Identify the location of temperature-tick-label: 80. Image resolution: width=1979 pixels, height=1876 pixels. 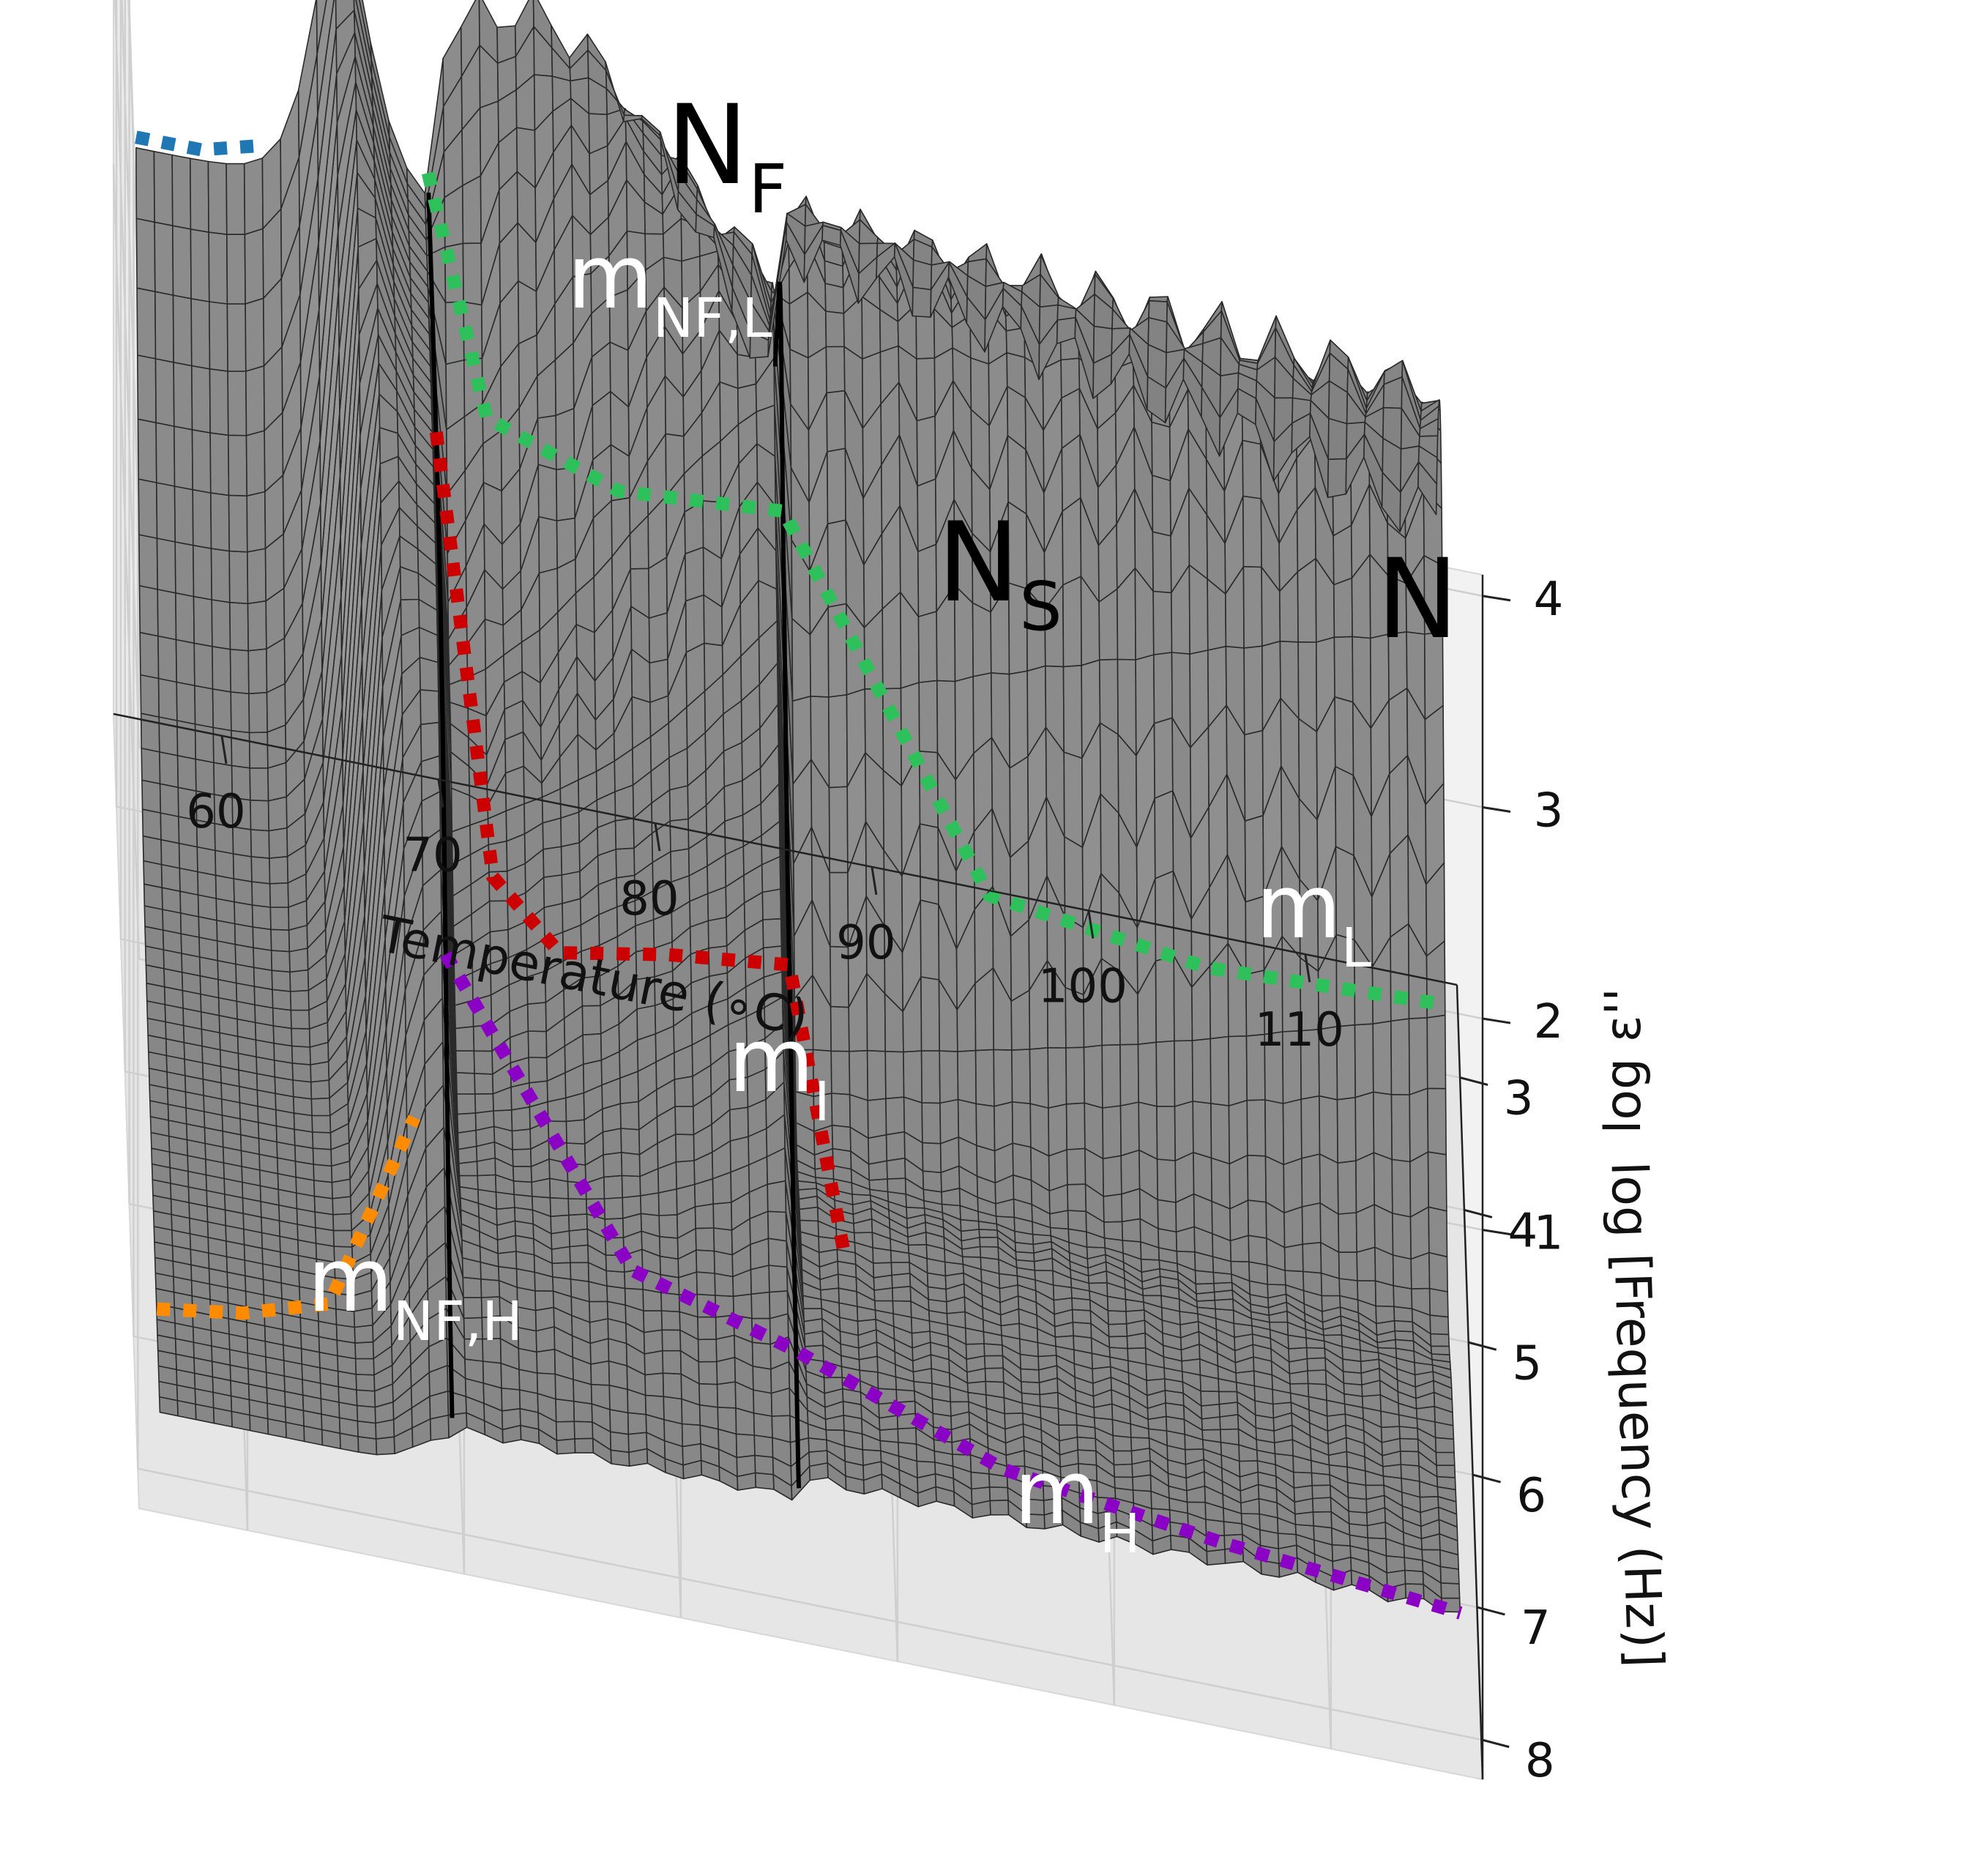
(649, 899).